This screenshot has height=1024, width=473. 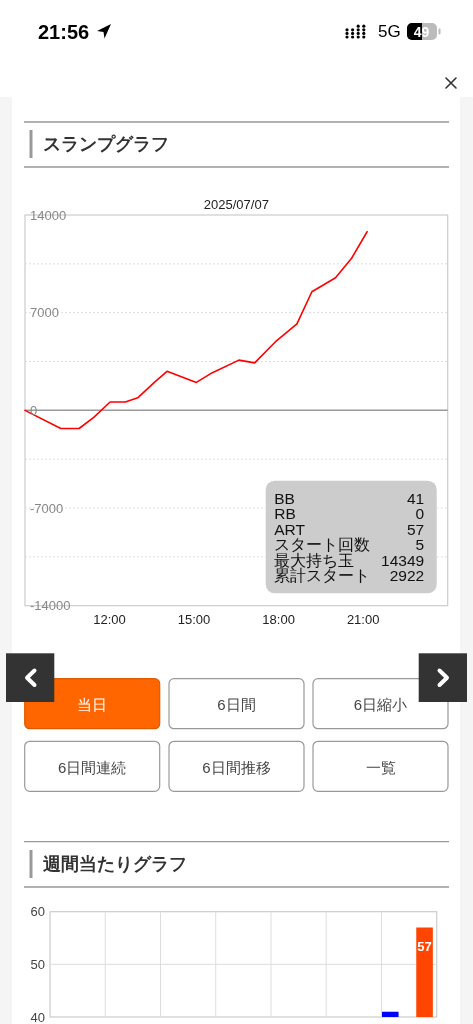 I want to click on text: 当日, so click(x=92, y=705).